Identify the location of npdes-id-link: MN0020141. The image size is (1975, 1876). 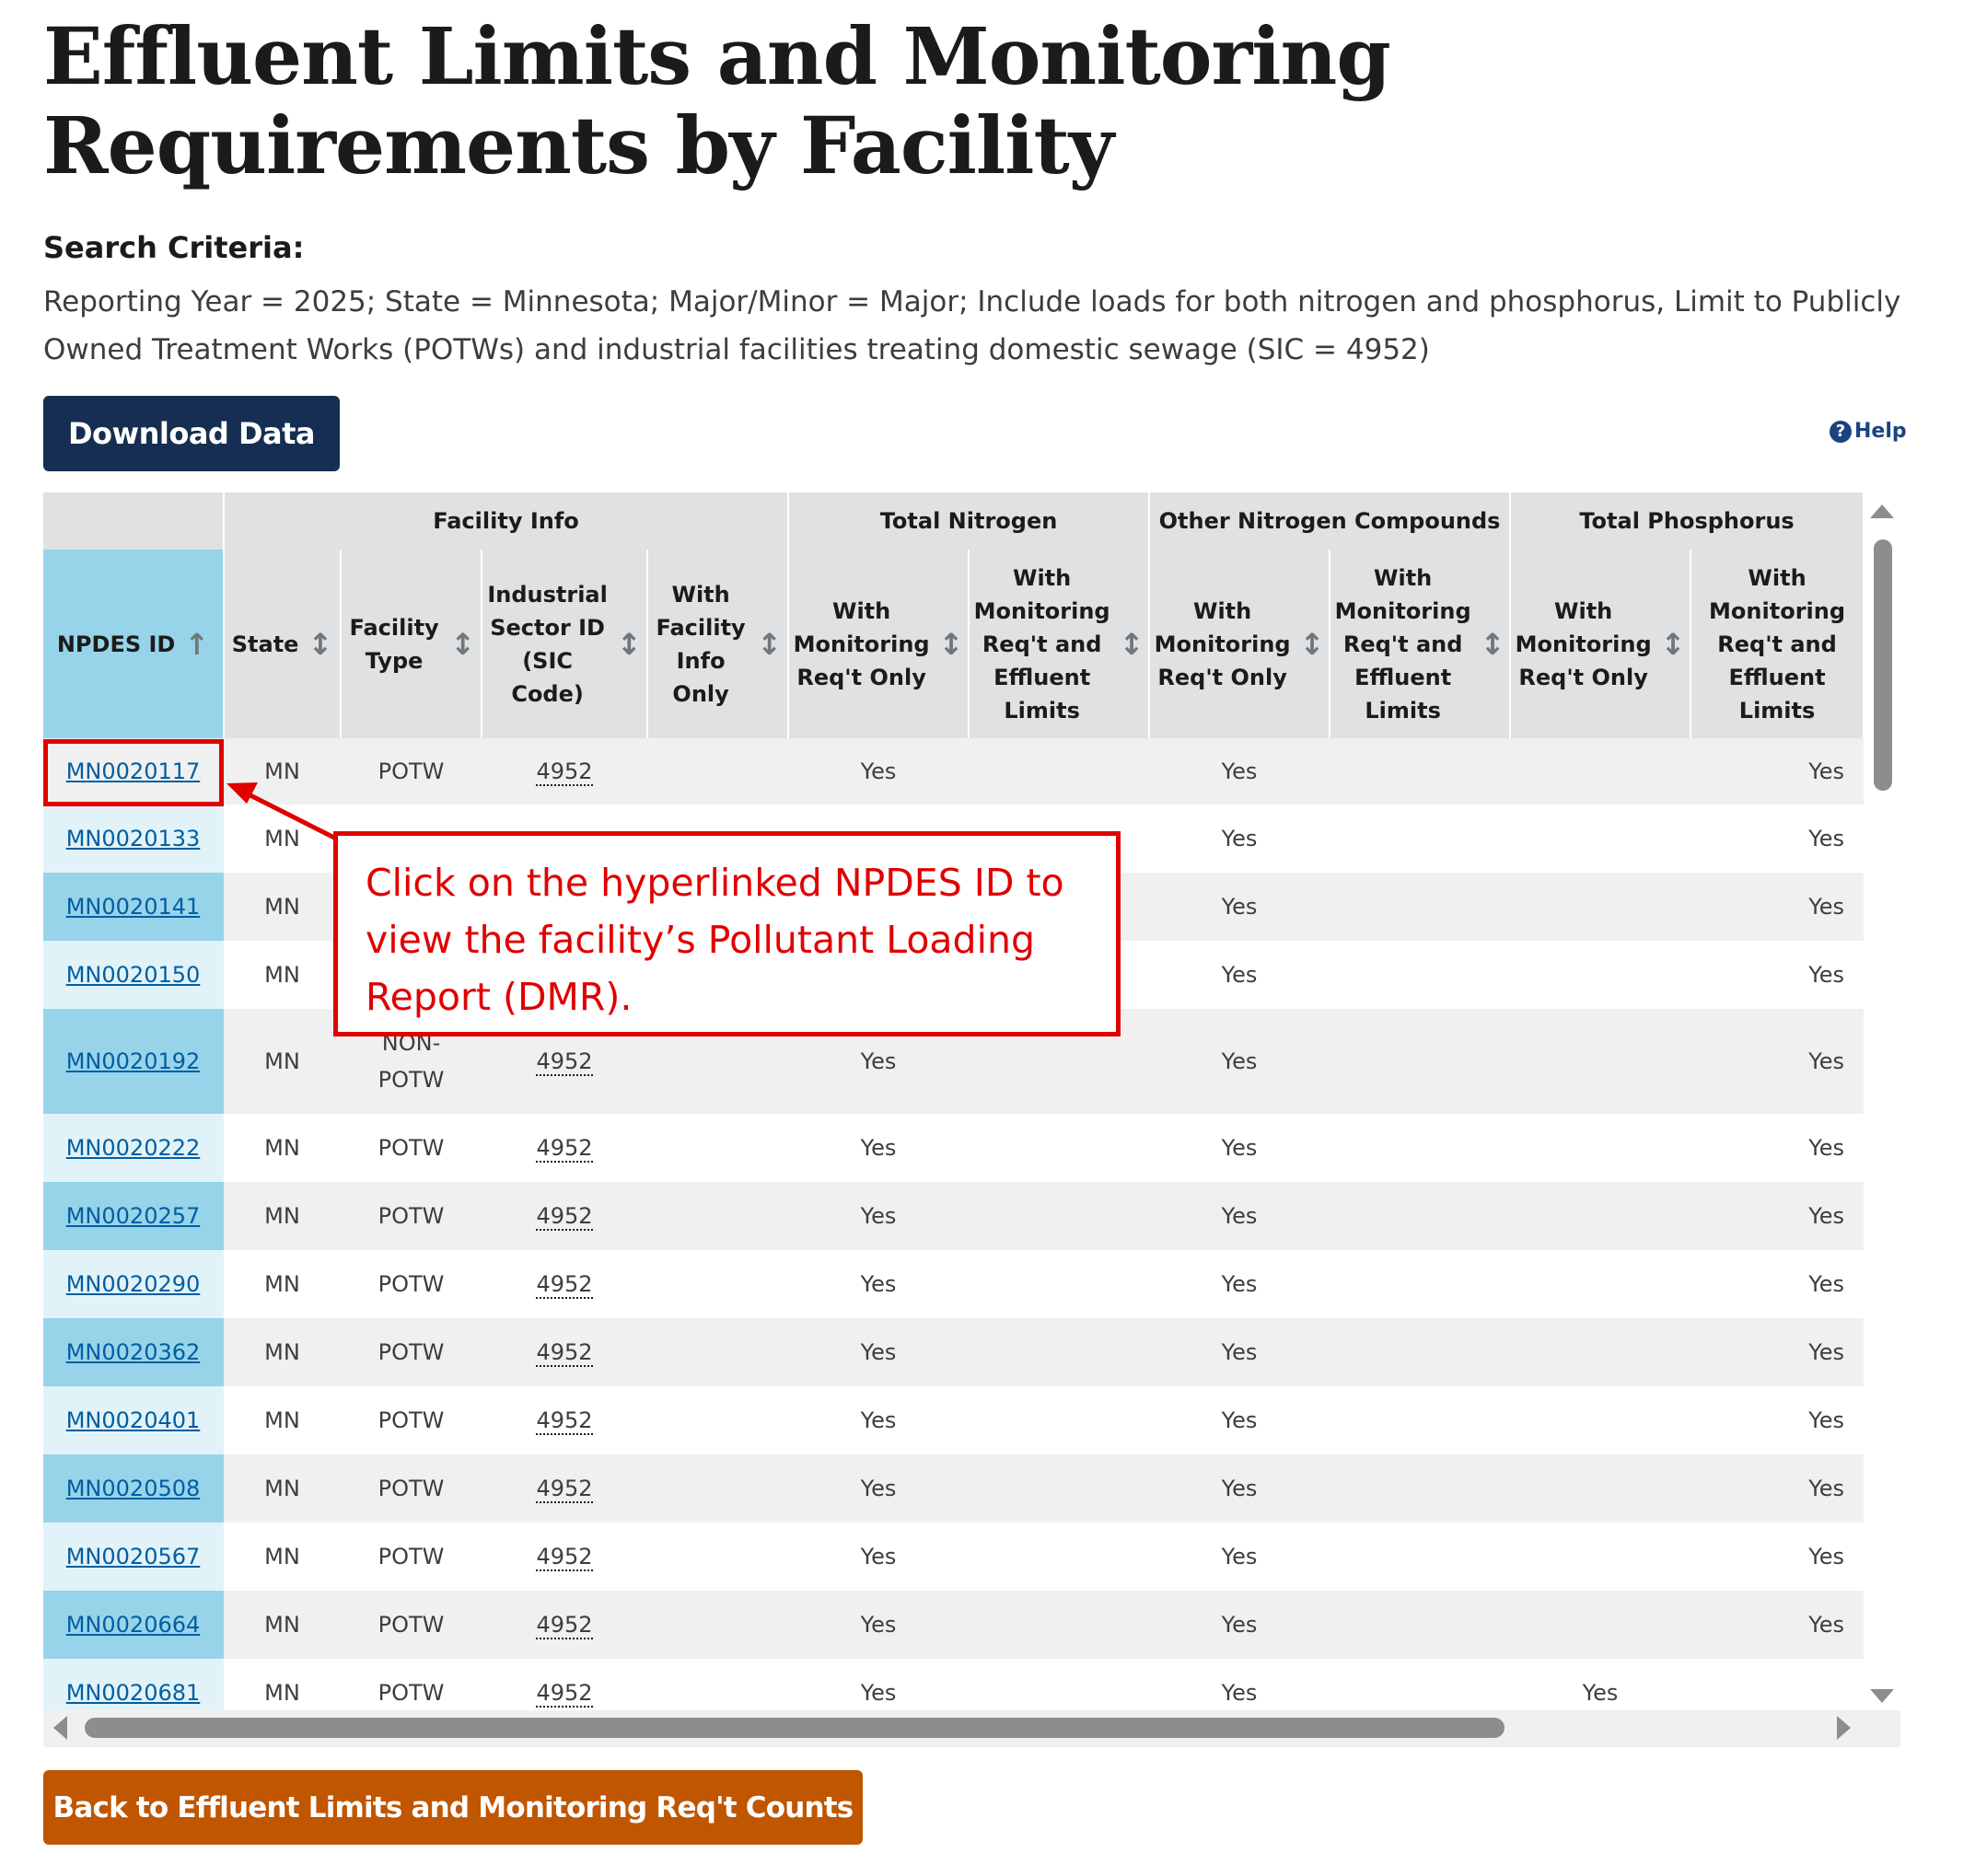
(133, 907).